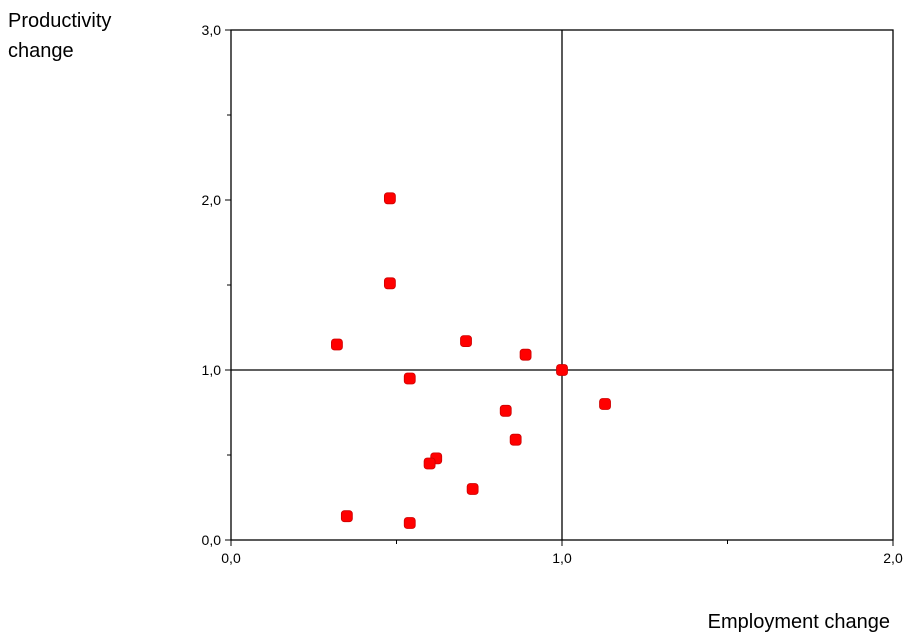 This screenshot has height=632, width=906. Describe the element at coordinates (562, 558) in the screenshot. I see `x-tick-label: 1,0` at that location.